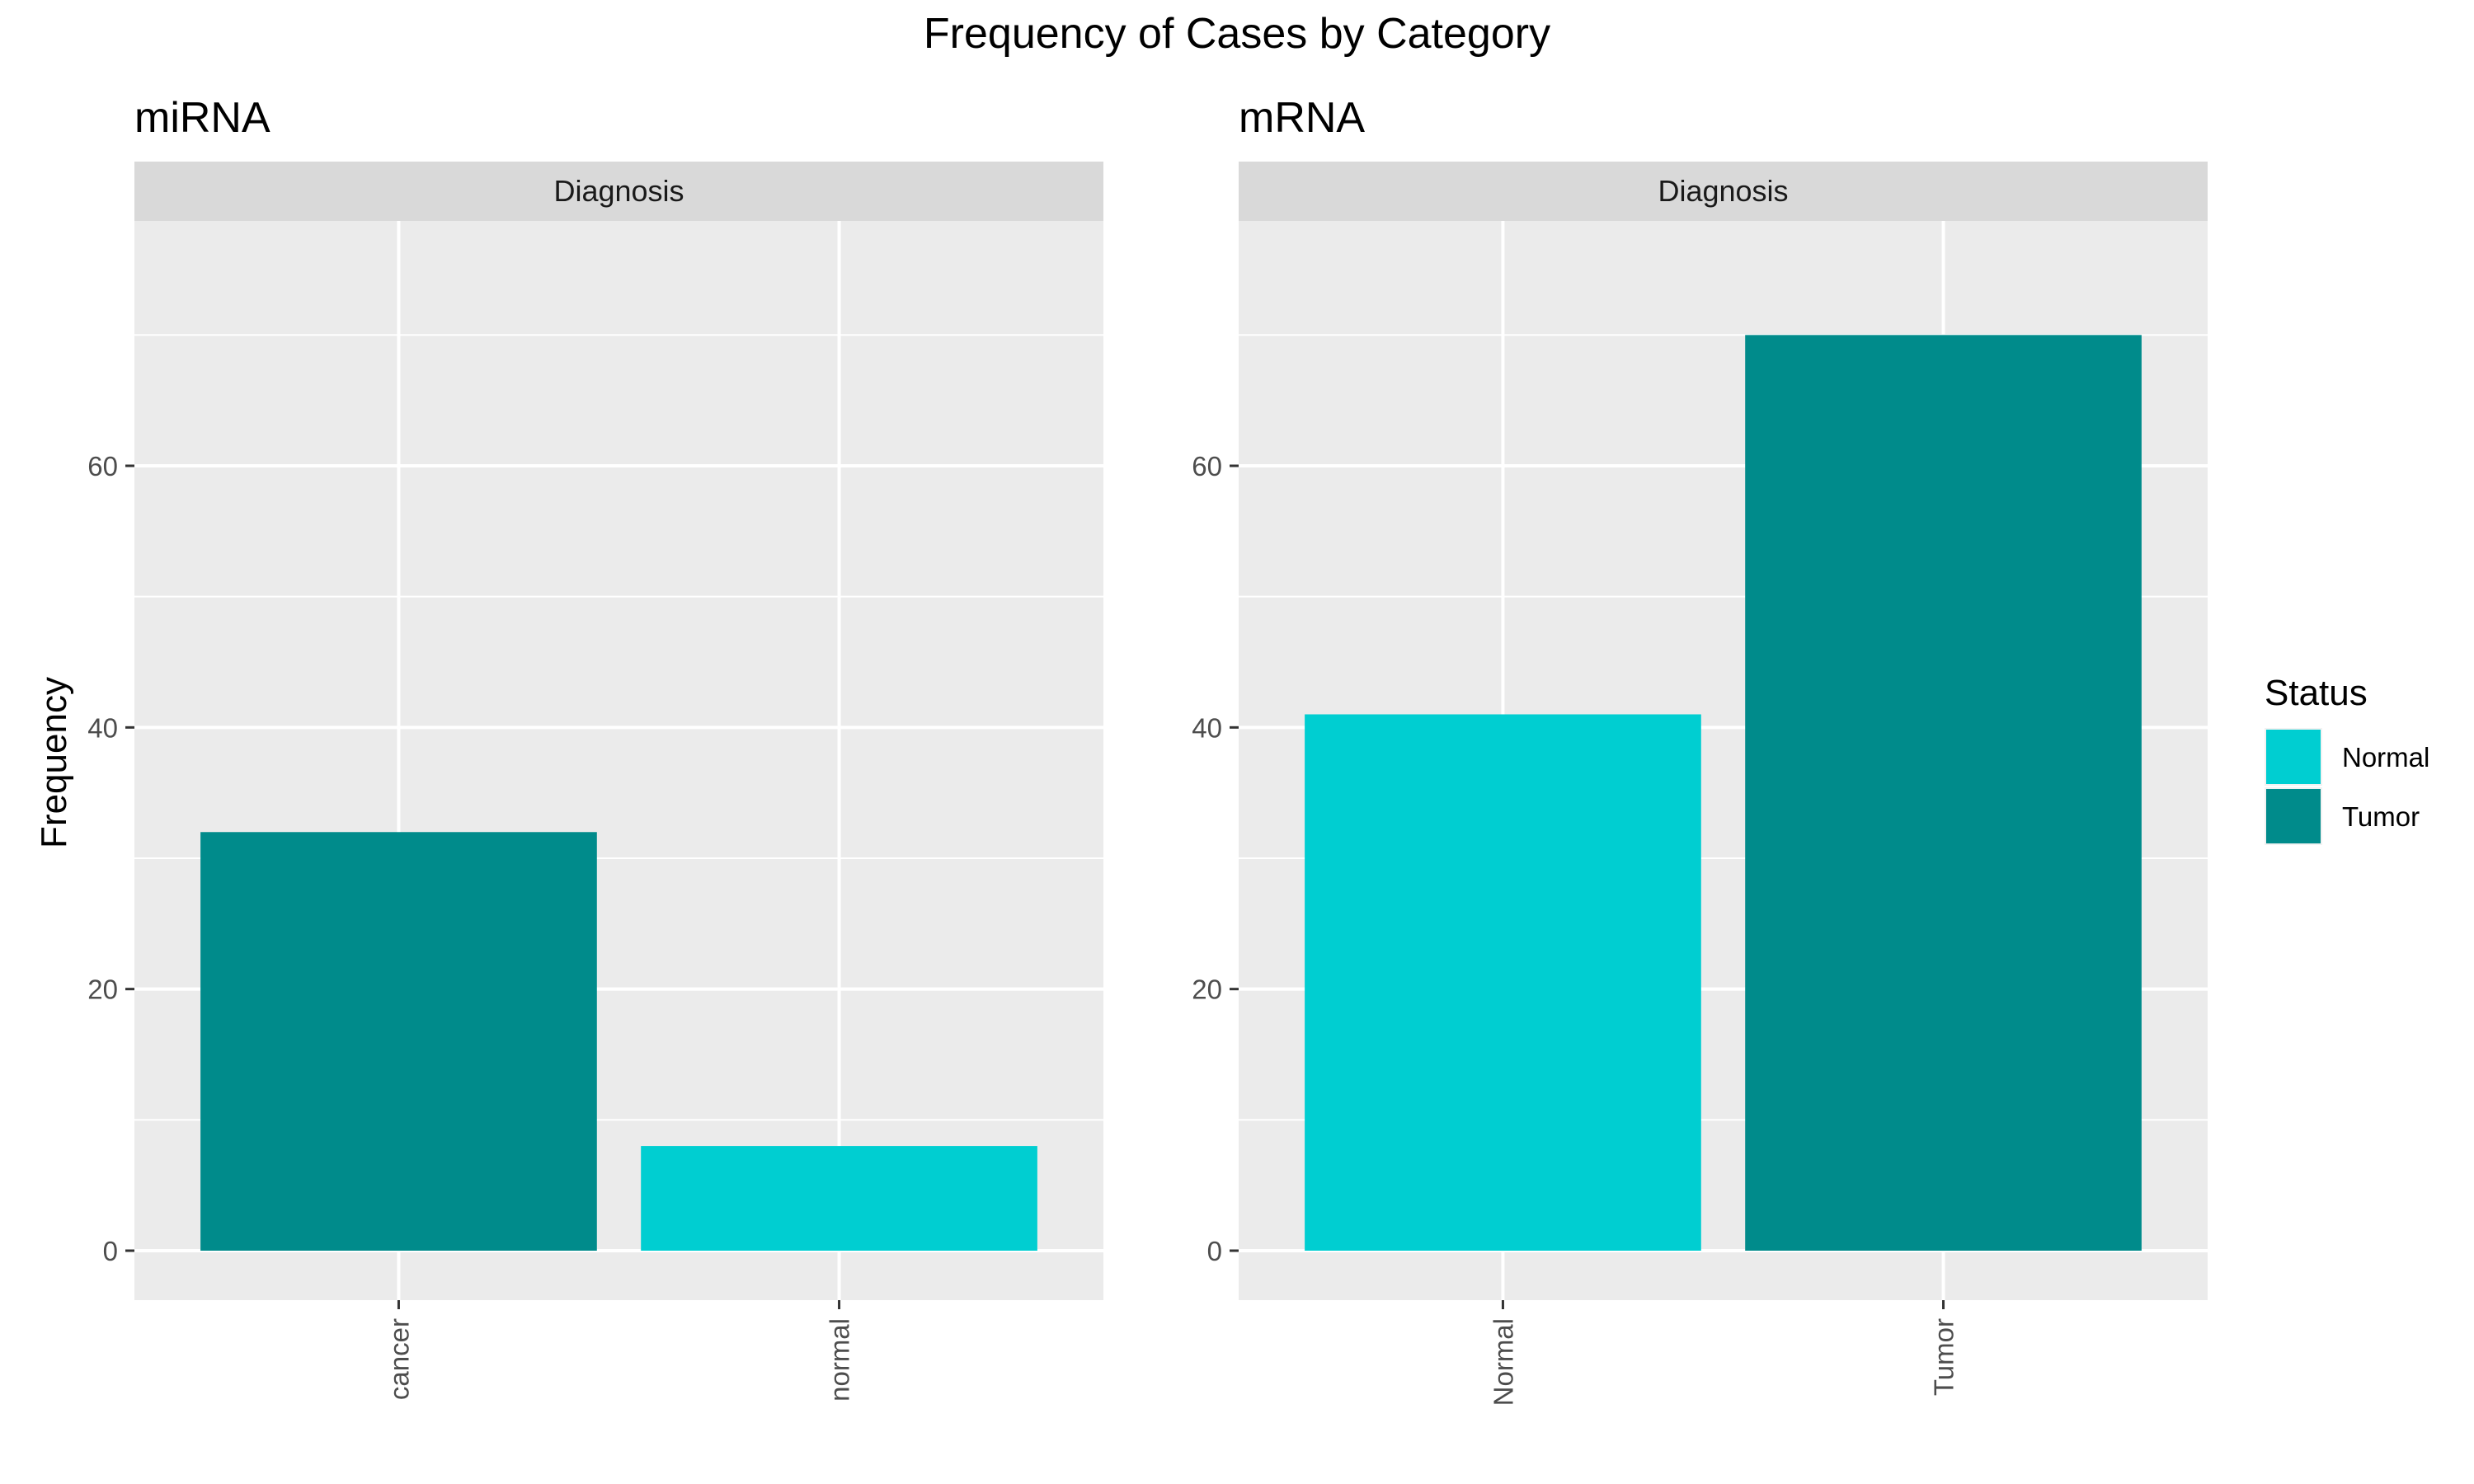  Describe the element at coordinates (2381, 816) in the screenshot. I see `legend-label-tumor: Tumor` at that location.